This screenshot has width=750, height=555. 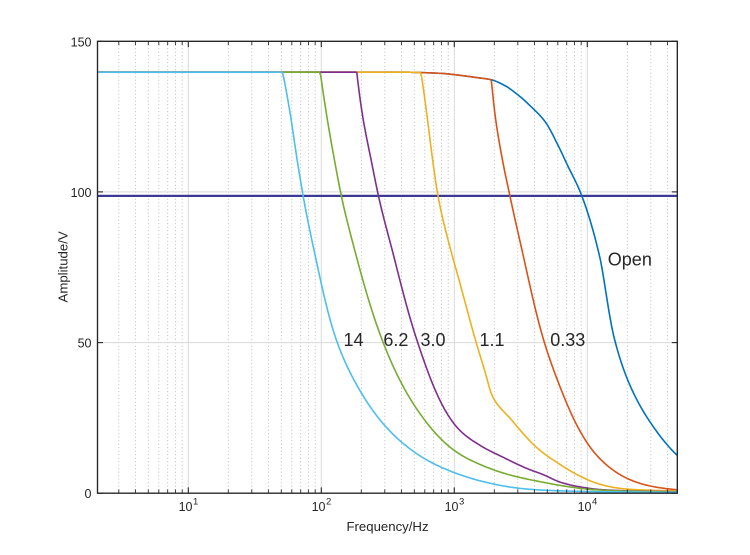 I want to click on svg-text: 6.2, so click(x=395, y=340).